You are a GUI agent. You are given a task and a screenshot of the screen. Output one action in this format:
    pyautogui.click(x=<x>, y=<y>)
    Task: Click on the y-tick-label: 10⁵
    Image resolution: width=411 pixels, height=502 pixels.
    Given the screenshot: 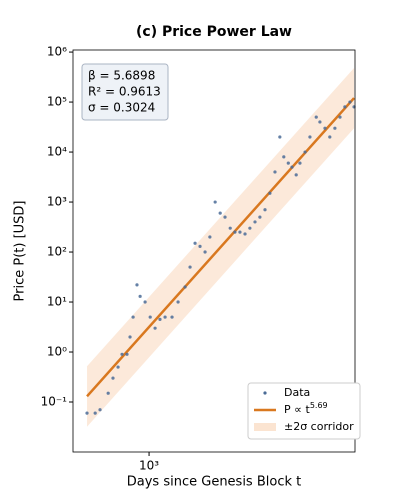 What is the action you would take?
    pyautogui.click(x=57, y=102)
    